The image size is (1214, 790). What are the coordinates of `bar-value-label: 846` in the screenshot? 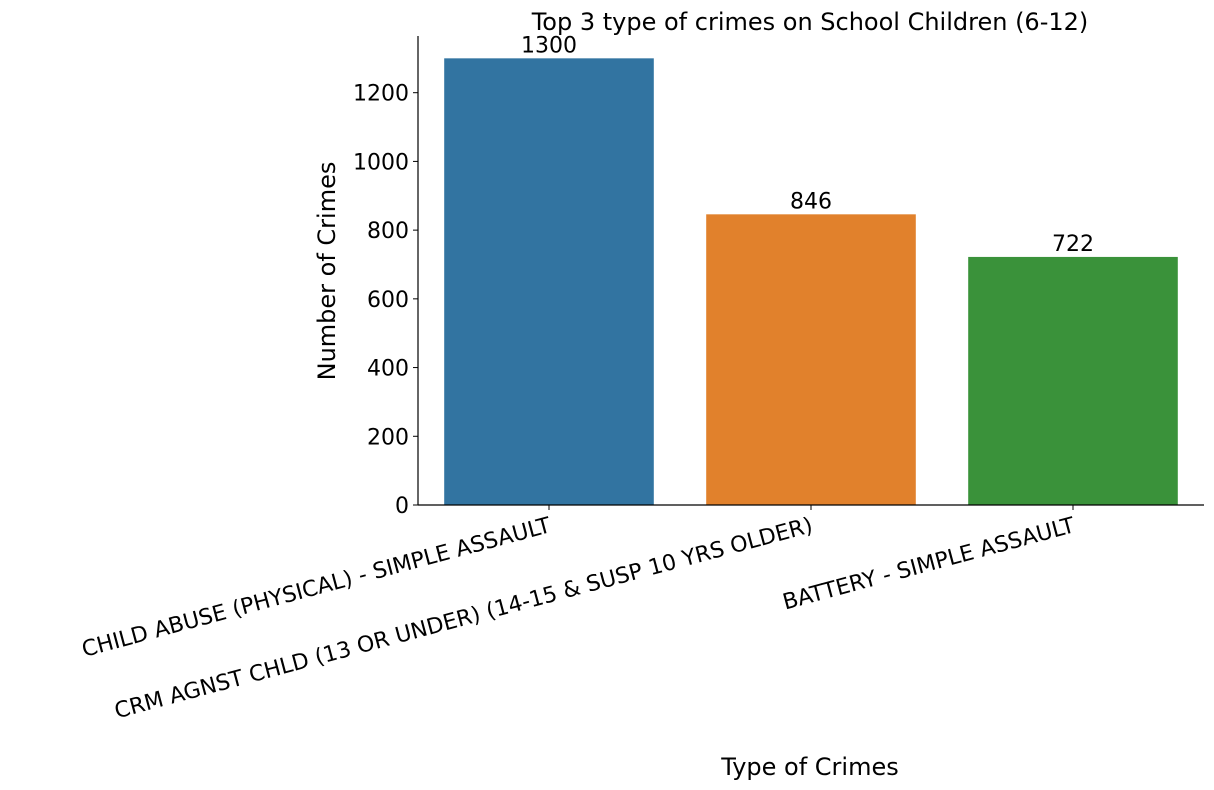 It's located at (811, 201).